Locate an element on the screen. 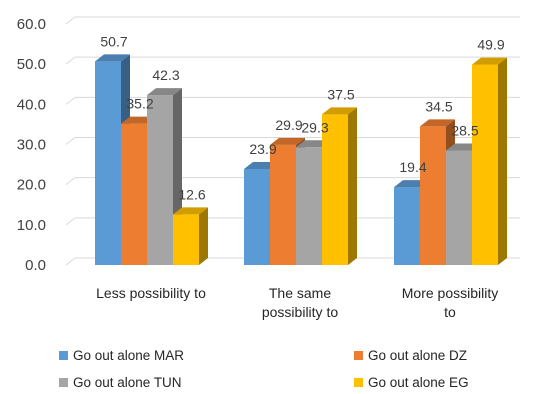  legend-label: Go out alone EG is located at coordinates (418, 382).